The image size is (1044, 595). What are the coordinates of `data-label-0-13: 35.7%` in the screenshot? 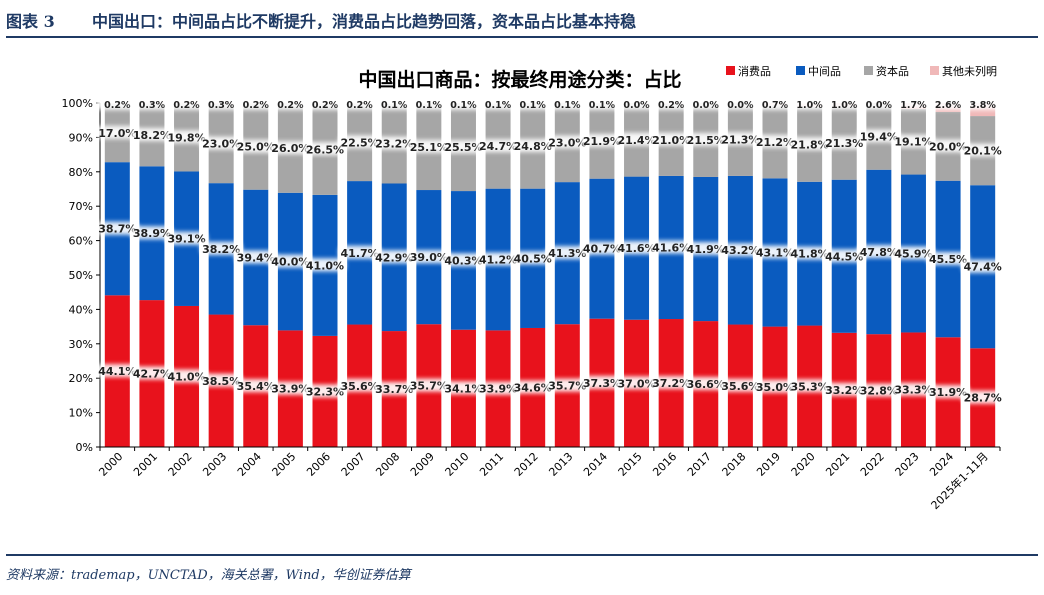 It's located at (567, 386).